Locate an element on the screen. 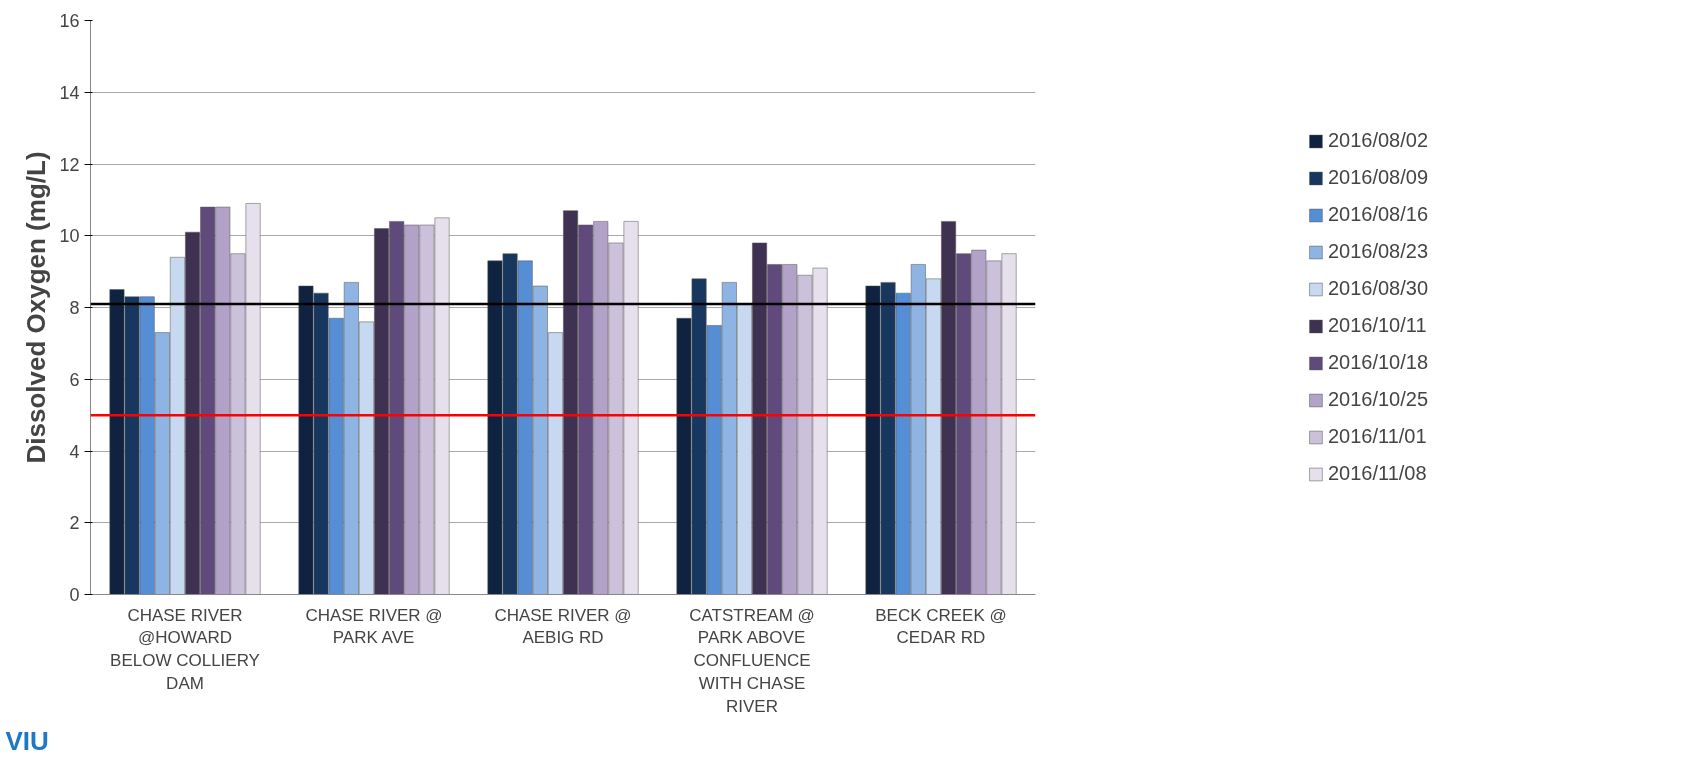  legend-label: 2016/10/11 is located at coordinates (1377, 325).